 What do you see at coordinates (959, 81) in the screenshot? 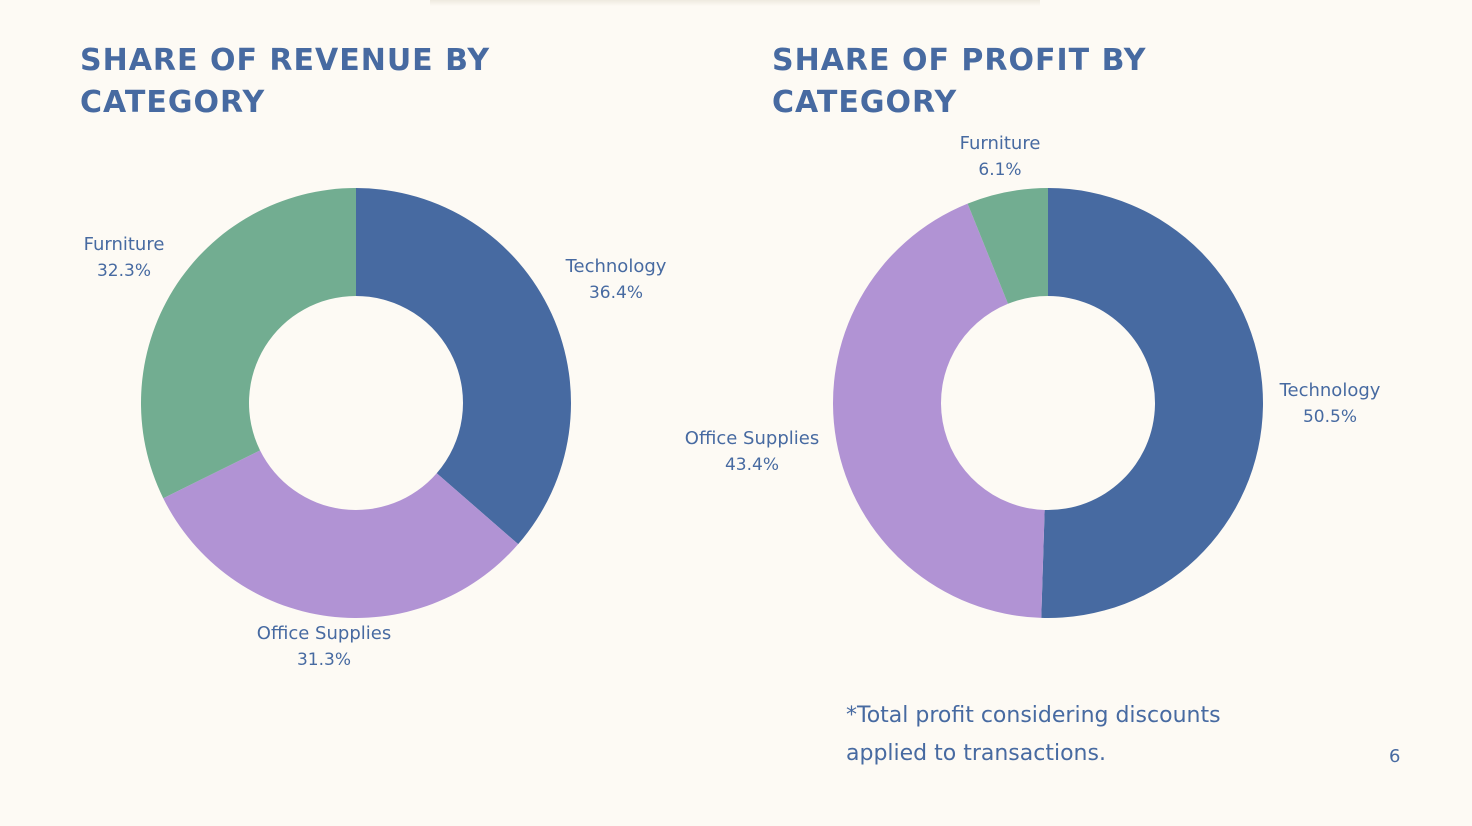
I see `profit-chart-title: Share of Profit by Category` at bounding box center [959, 81].